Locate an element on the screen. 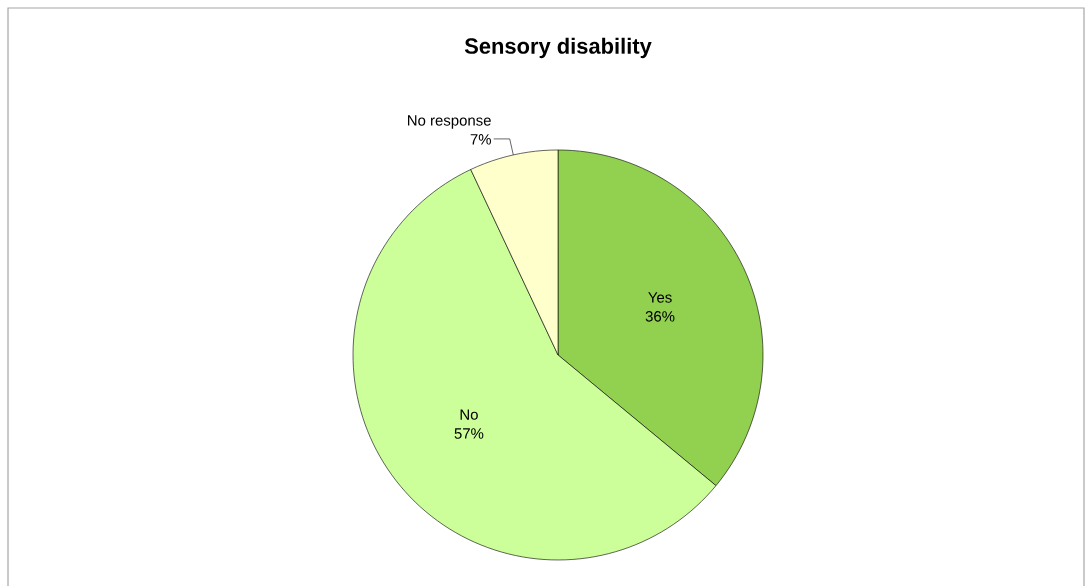 This screenshot has height=586, width=1088. data-label: 57% is located at coordinates (469, 433).